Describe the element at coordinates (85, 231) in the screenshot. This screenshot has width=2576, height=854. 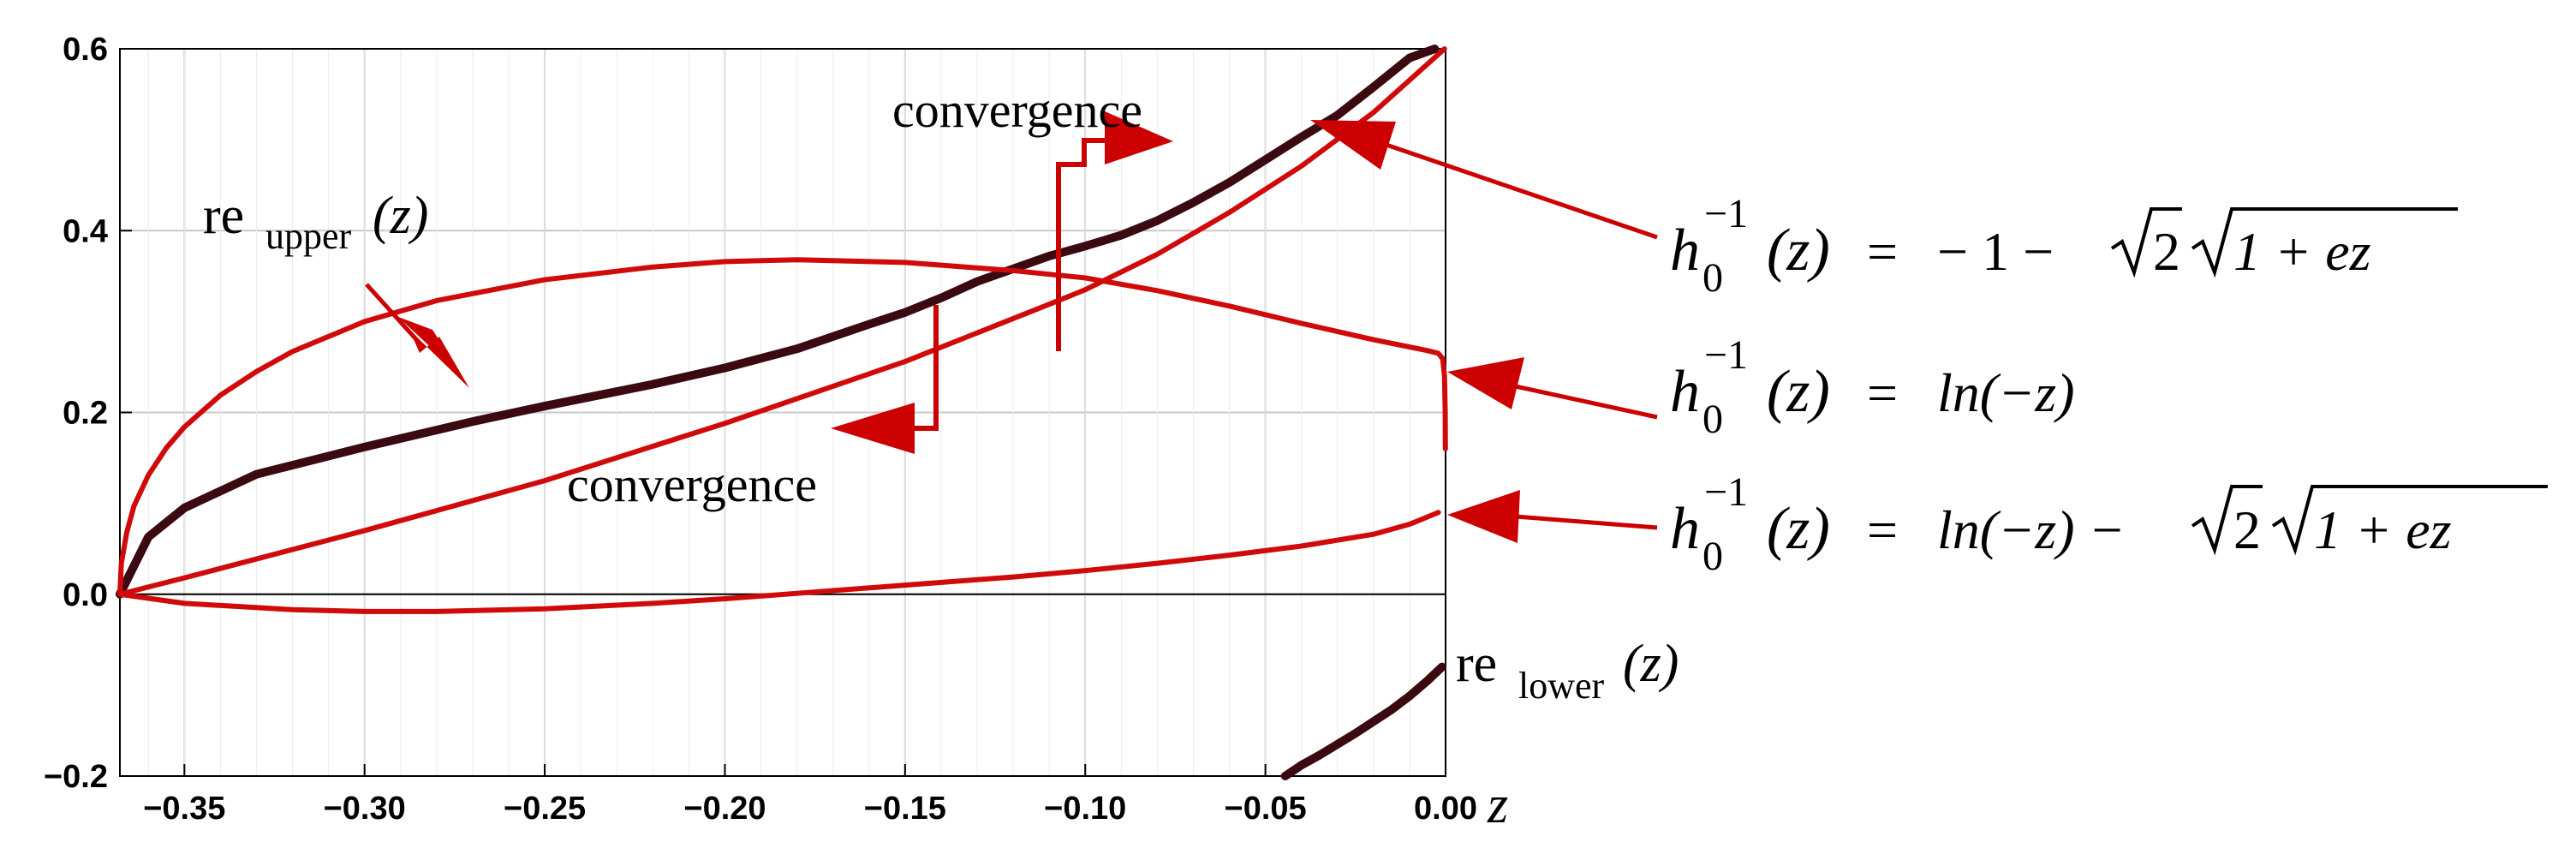
I see `y-tick-label: 0.4` at that location.